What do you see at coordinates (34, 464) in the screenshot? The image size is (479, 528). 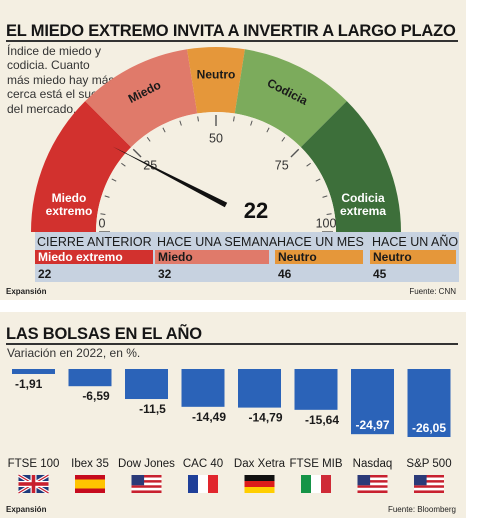 I see `category-label: FTSE 100` at bounding box center [34, 464].